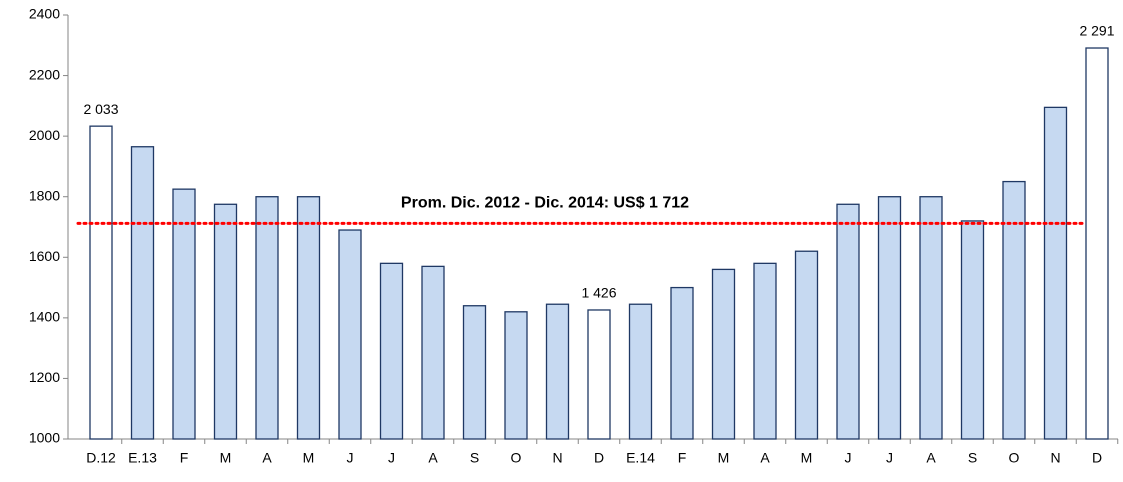 This screenshot has width=1123, height=482. What do you see at coordinates (1096, 31) in the screenshot?
I see `data-label: 2 291` at bounding box center [1096, 31].